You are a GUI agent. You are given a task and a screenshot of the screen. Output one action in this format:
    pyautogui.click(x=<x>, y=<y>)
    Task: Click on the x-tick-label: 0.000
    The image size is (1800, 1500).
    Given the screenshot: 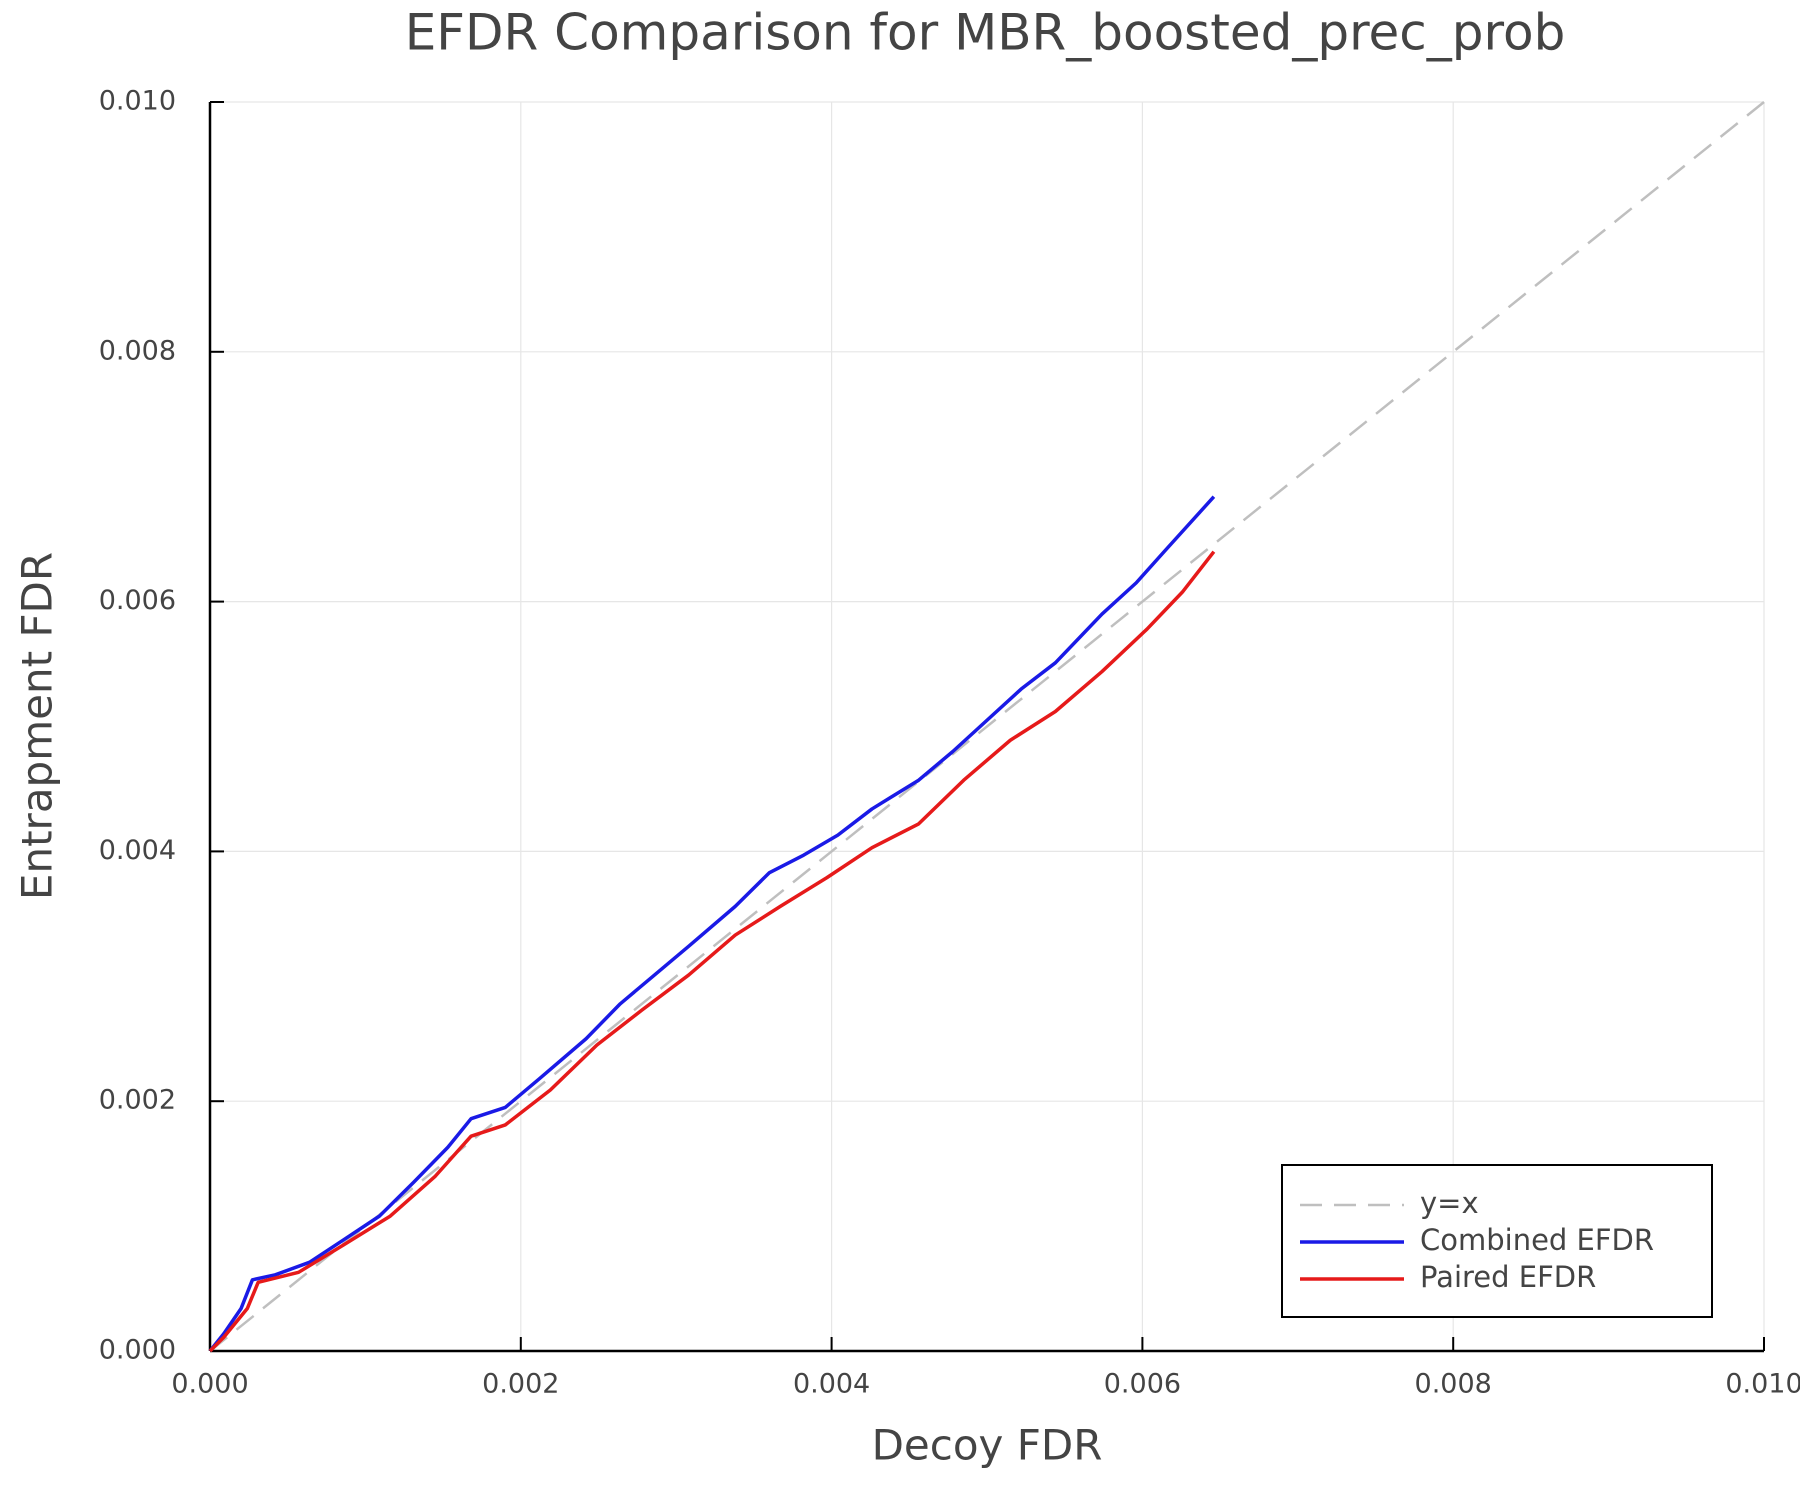 What is the action you would take?
    pyautogui.click(x=209, y=1384)
    